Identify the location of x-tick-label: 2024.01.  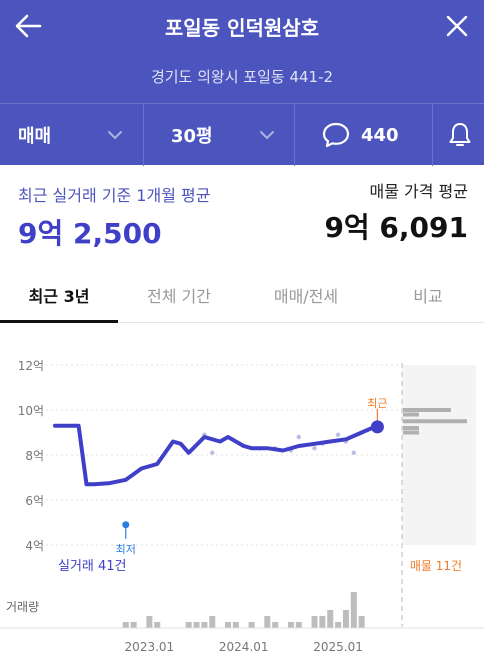
(244, 647).